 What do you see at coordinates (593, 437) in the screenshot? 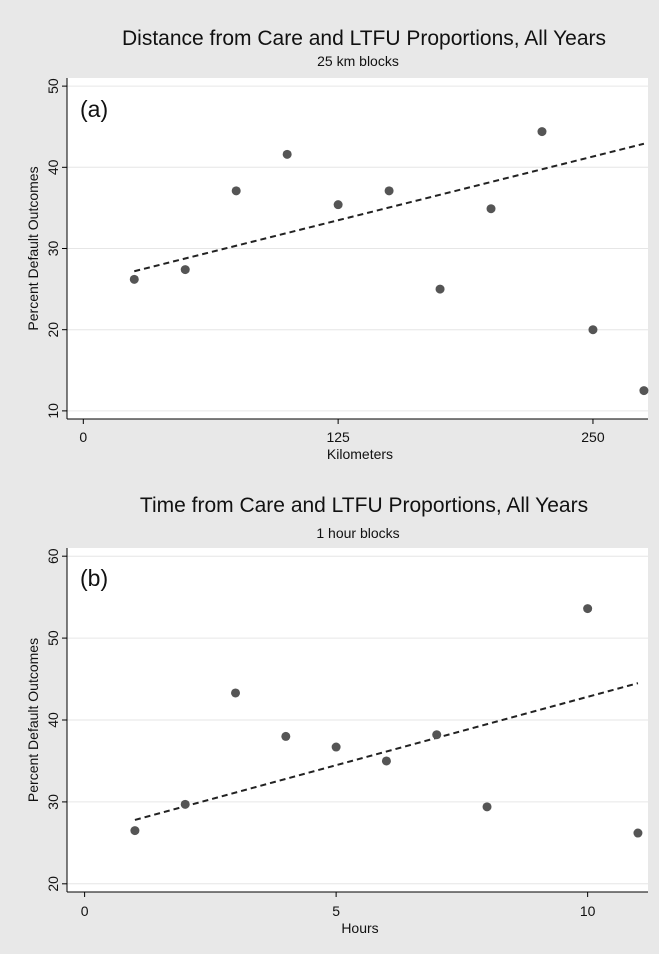
I see `x-tick-label: 250` at bounding box center [593, 437].